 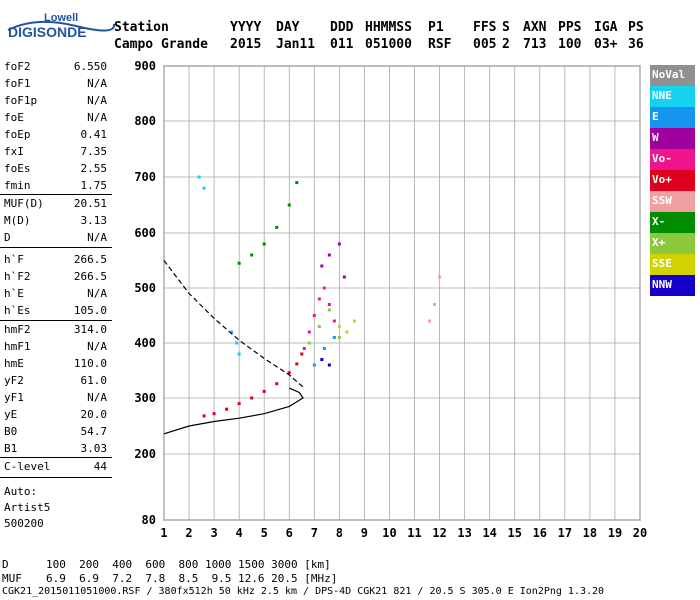 What do you see at coordinates (540, 533) in the screenshot?
I see `x-tick-label: 16` at bounding box center [540, 533].